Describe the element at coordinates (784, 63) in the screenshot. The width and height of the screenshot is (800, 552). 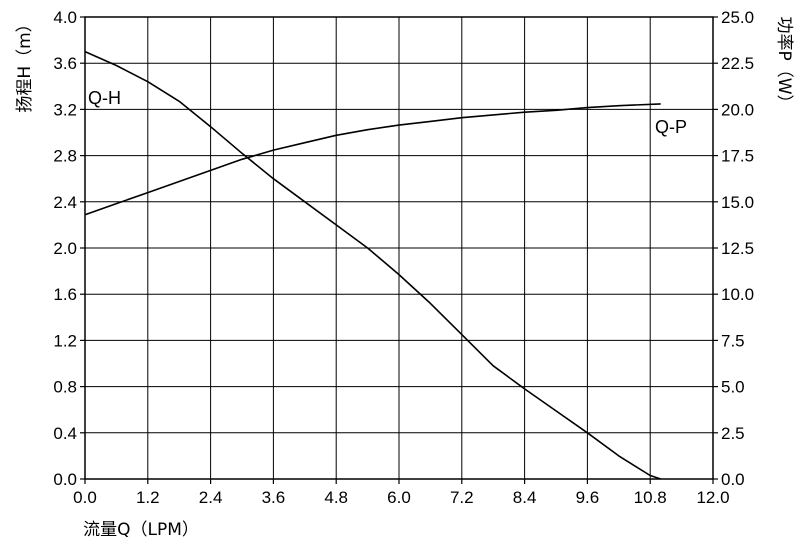
I see `y-right-axis-title: 功率P（W）` at that location.